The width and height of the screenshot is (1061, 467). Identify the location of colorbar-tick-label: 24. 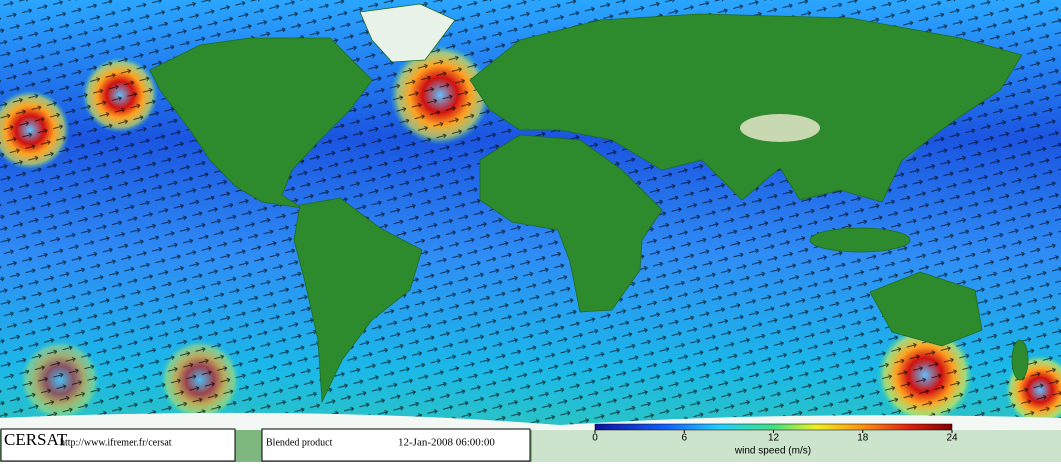
(952, 438).